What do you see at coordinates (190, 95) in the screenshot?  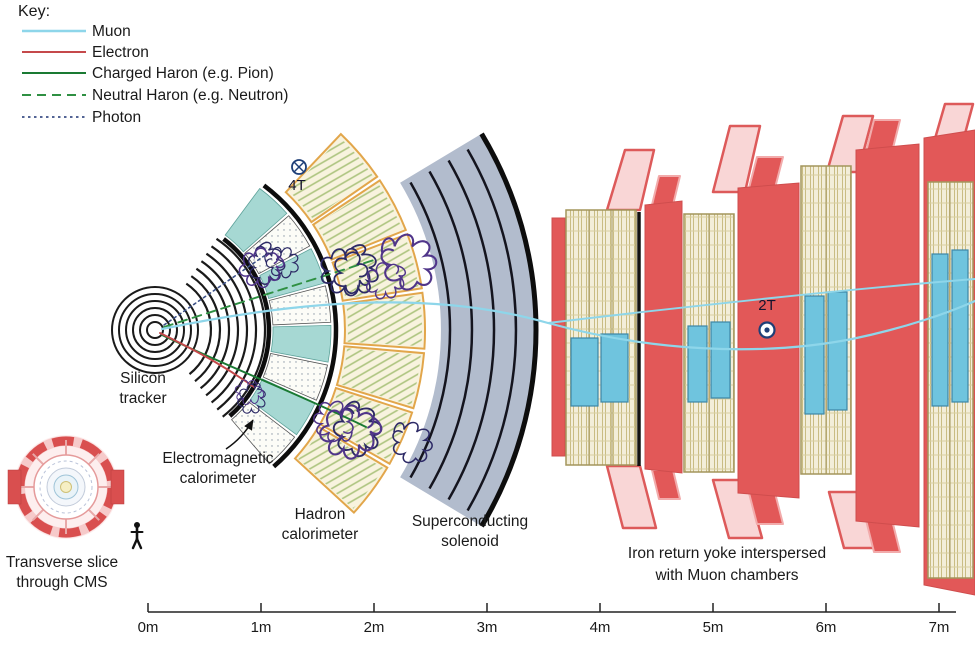 I see `legend-label-neutral-hadron: Neutral Haron (e.g. Neutron)` at bounding box center [190, 95].